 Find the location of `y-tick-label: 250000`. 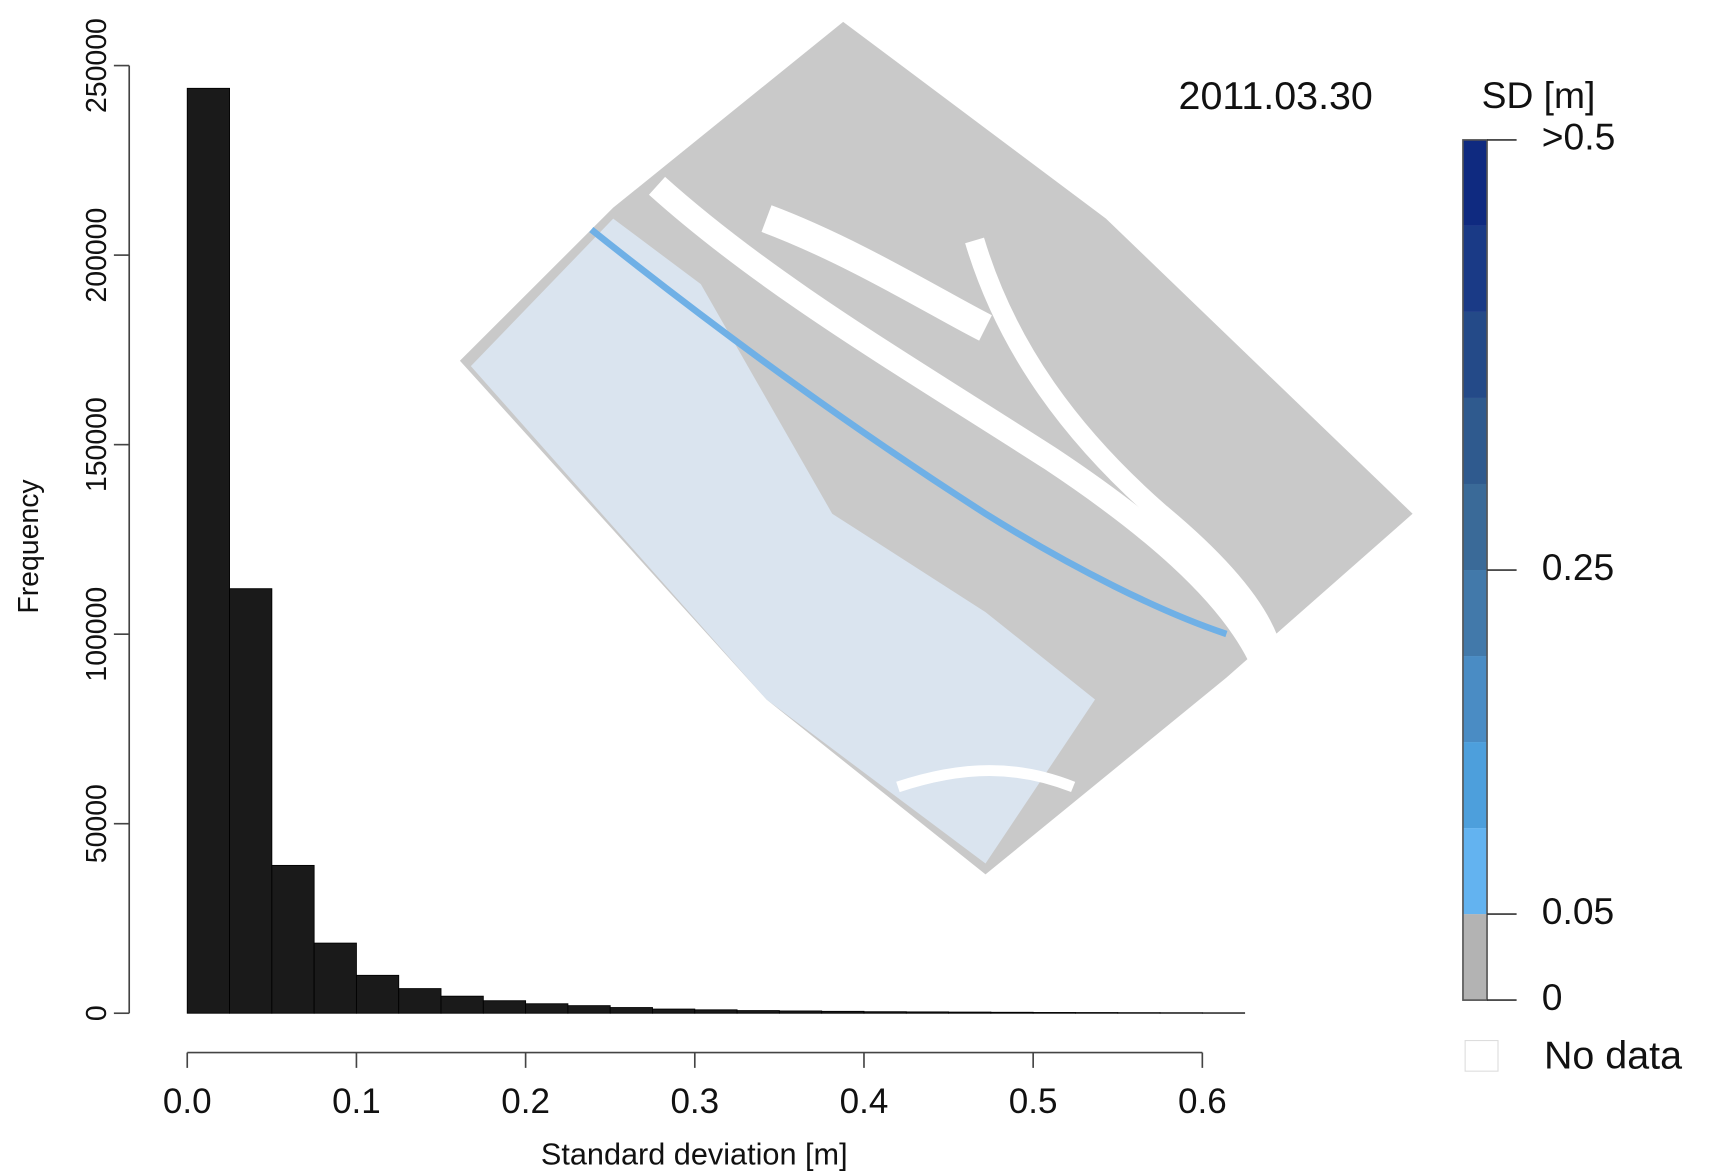

y-tick-label: 250000 is located at coordinates (97, 65).